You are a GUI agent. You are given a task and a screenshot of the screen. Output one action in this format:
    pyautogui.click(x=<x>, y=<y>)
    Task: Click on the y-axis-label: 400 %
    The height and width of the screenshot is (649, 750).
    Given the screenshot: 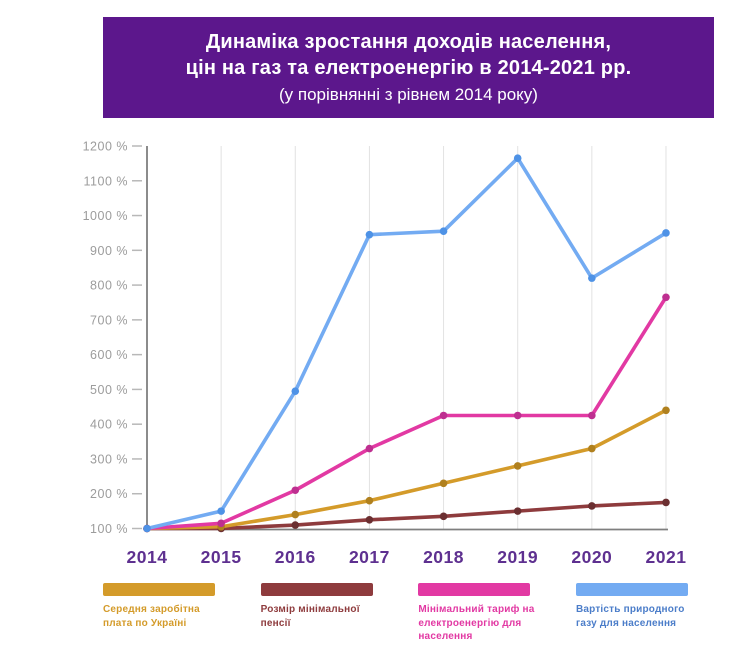 What is the action you would take?
    pyautogui.click(x=109, y=425)
    